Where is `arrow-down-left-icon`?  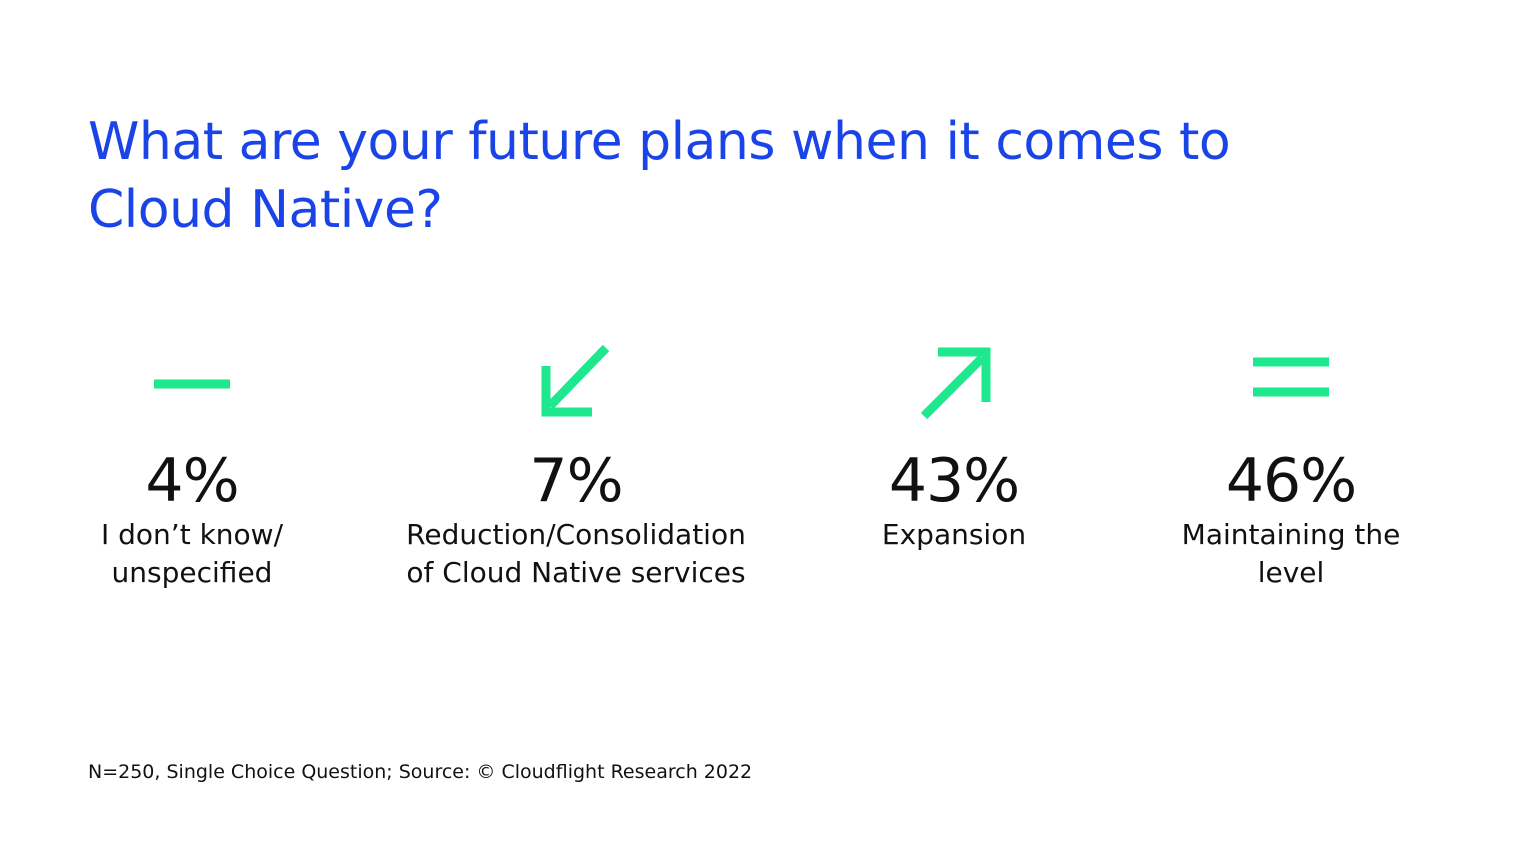
arrow-down-left-icon is located at coordinates (576, 385).